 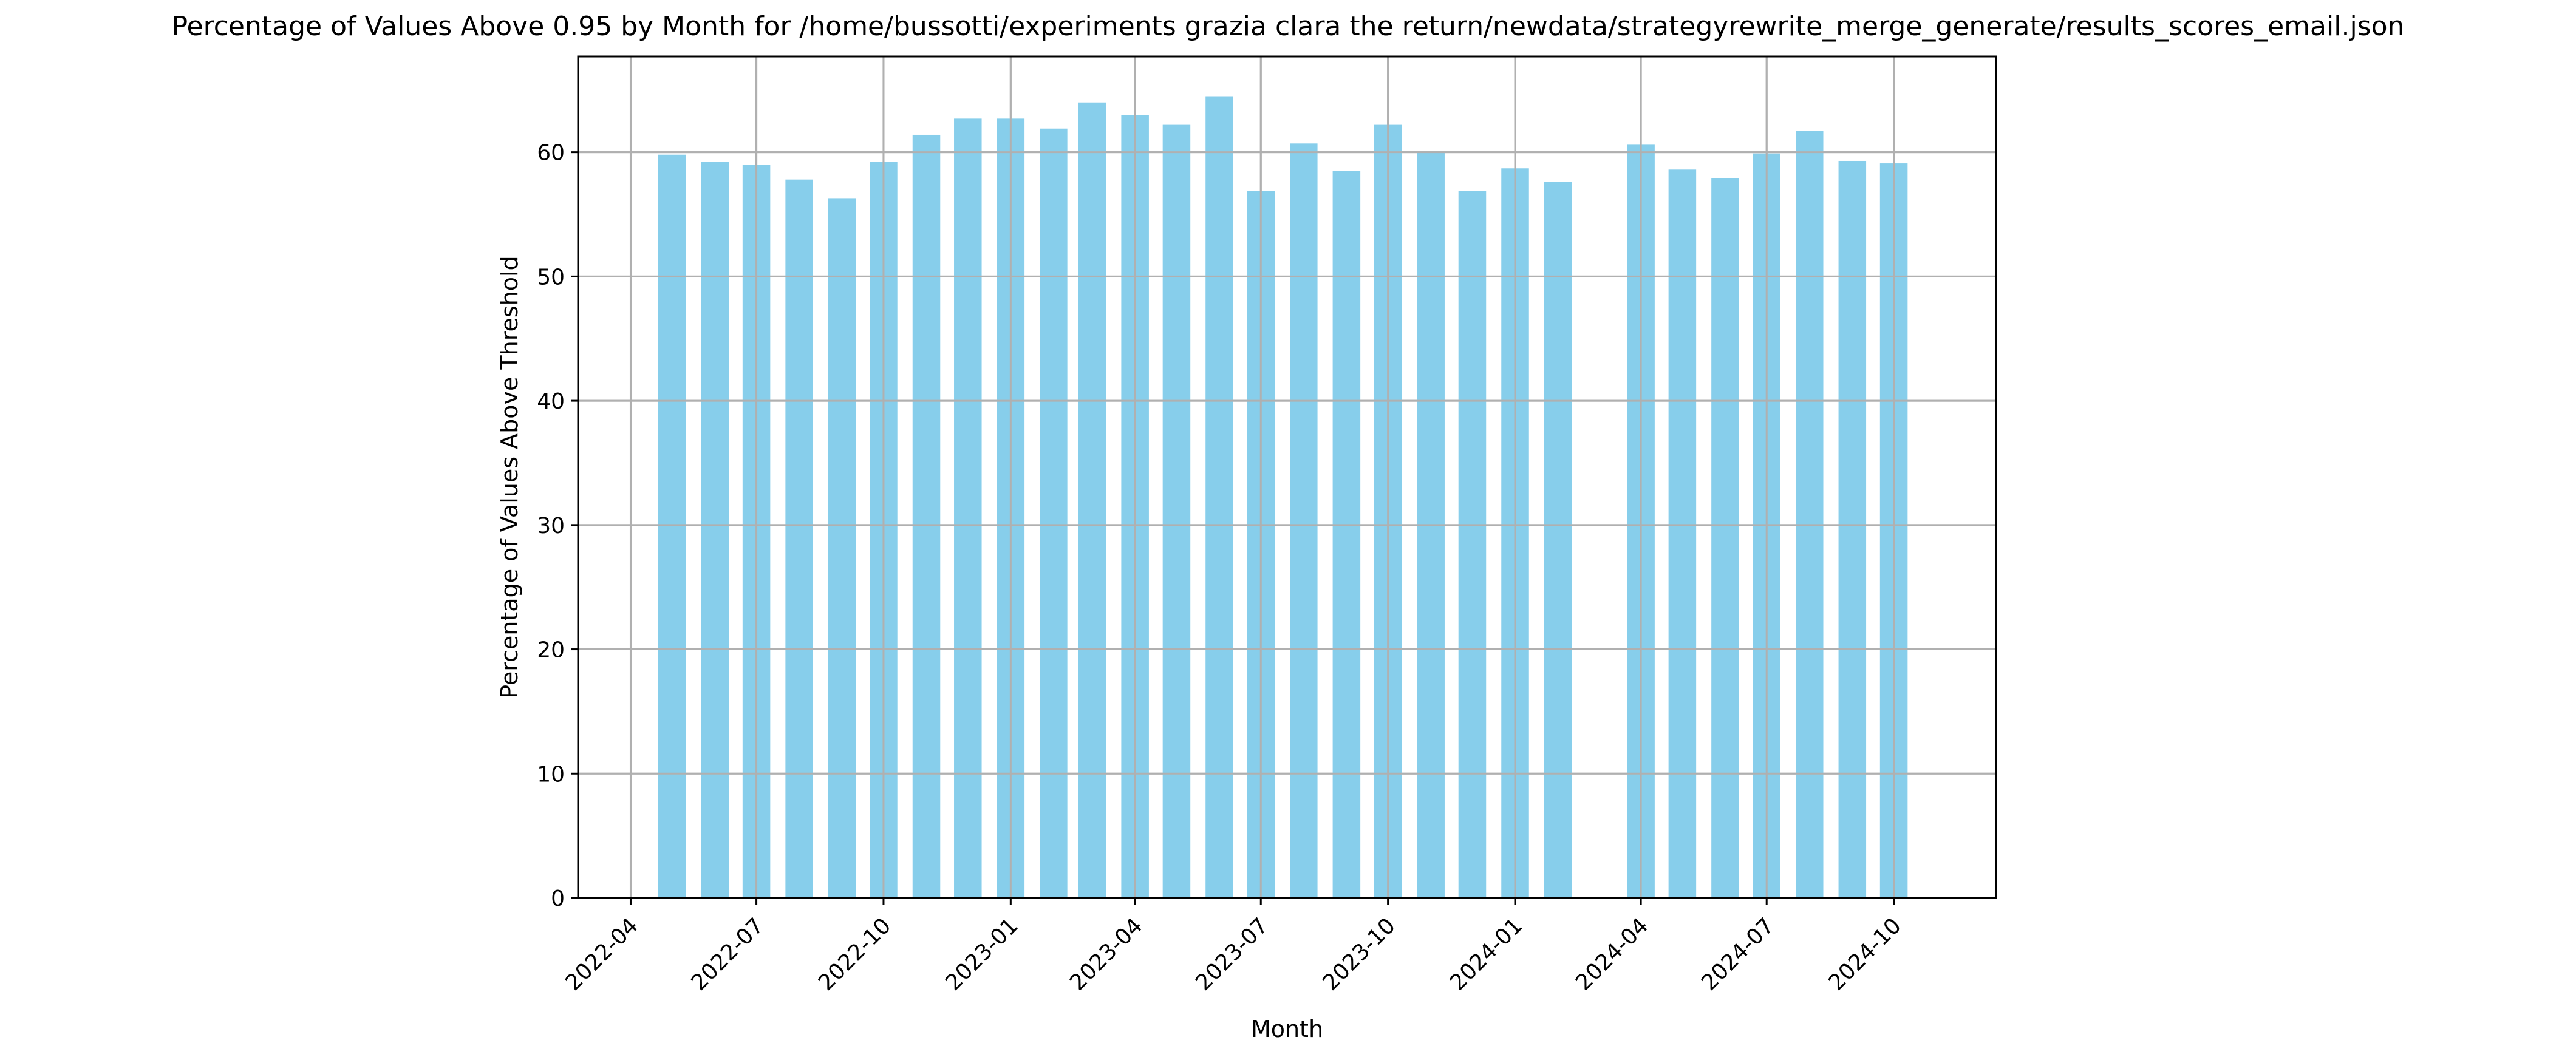 I want to click on x-tick-label: 2023-01, so click(x=982, y=954).